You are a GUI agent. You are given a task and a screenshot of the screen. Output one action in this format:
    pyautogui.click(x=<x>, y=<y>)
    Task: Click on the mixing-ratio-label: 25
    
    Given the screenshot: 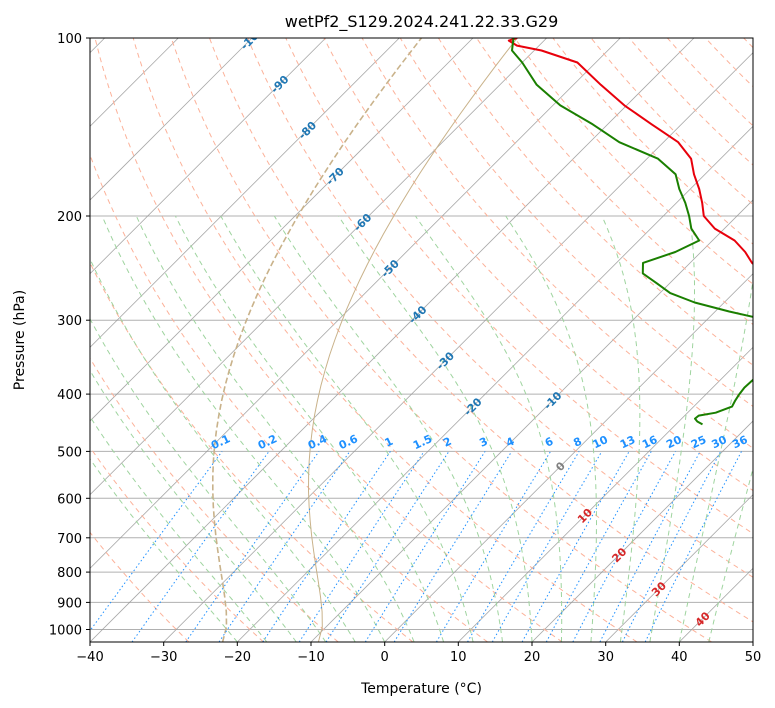 What is the action you would take?
    pyautogui.click(x=698, y=442)
    